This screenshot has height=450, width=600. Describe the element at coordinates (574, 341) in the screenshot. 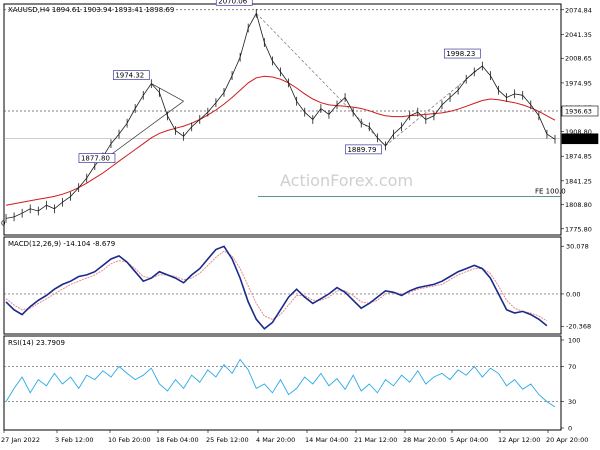

I see `rsi-y-tick-label: 100` at that location.